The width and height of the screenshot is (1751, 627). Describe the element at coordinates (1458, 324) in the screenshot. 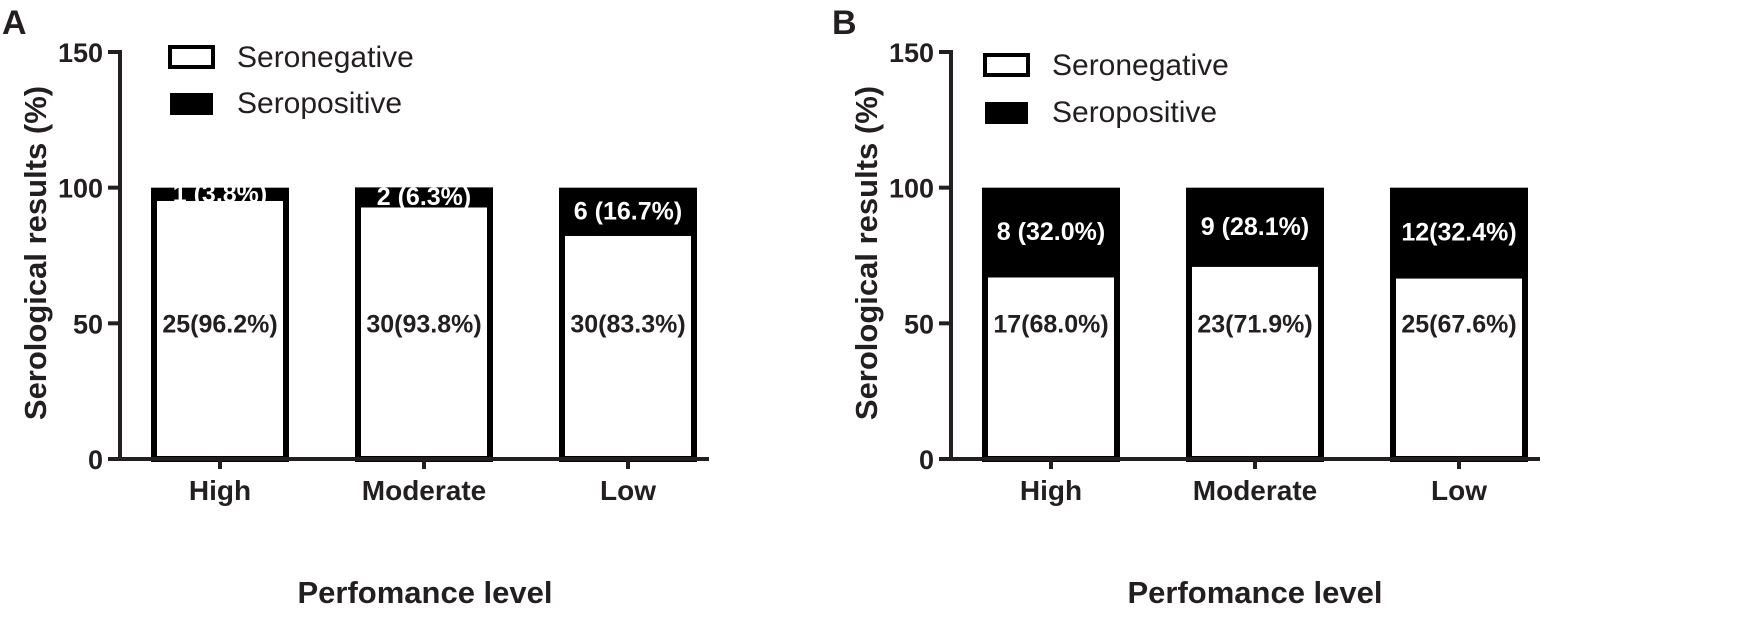

I see `data-label-seronegative: 25(67.6%)` at that location.